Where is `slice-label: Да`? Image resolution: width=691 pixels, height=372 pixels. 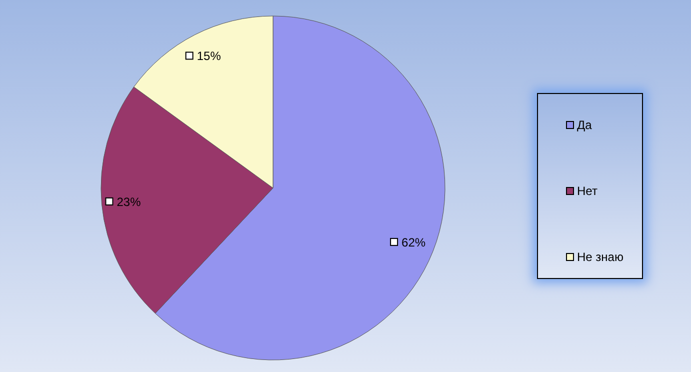 slice-label: Да is located at coordinates (584, 125).